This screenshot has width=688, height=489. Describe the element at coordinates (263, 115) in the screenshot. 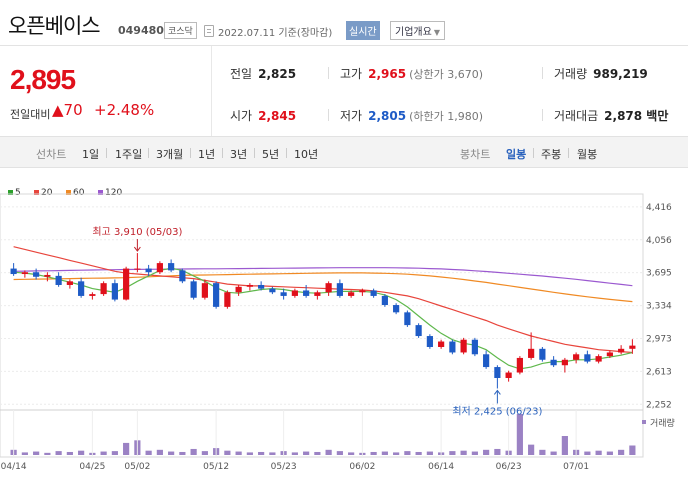

I see `stat-open: 시가 2,845` at that location.